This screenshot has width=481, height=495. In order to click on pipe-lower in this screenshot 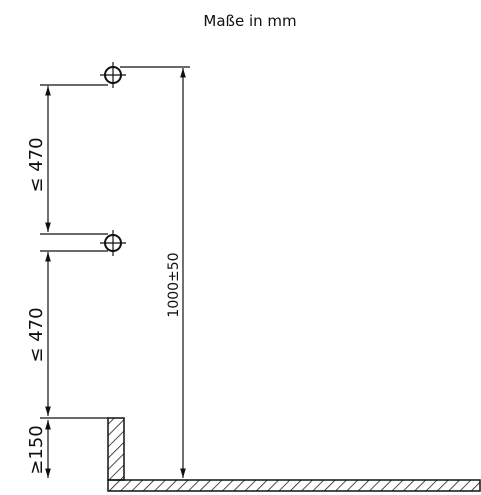, I will do `click(113, 243)`.